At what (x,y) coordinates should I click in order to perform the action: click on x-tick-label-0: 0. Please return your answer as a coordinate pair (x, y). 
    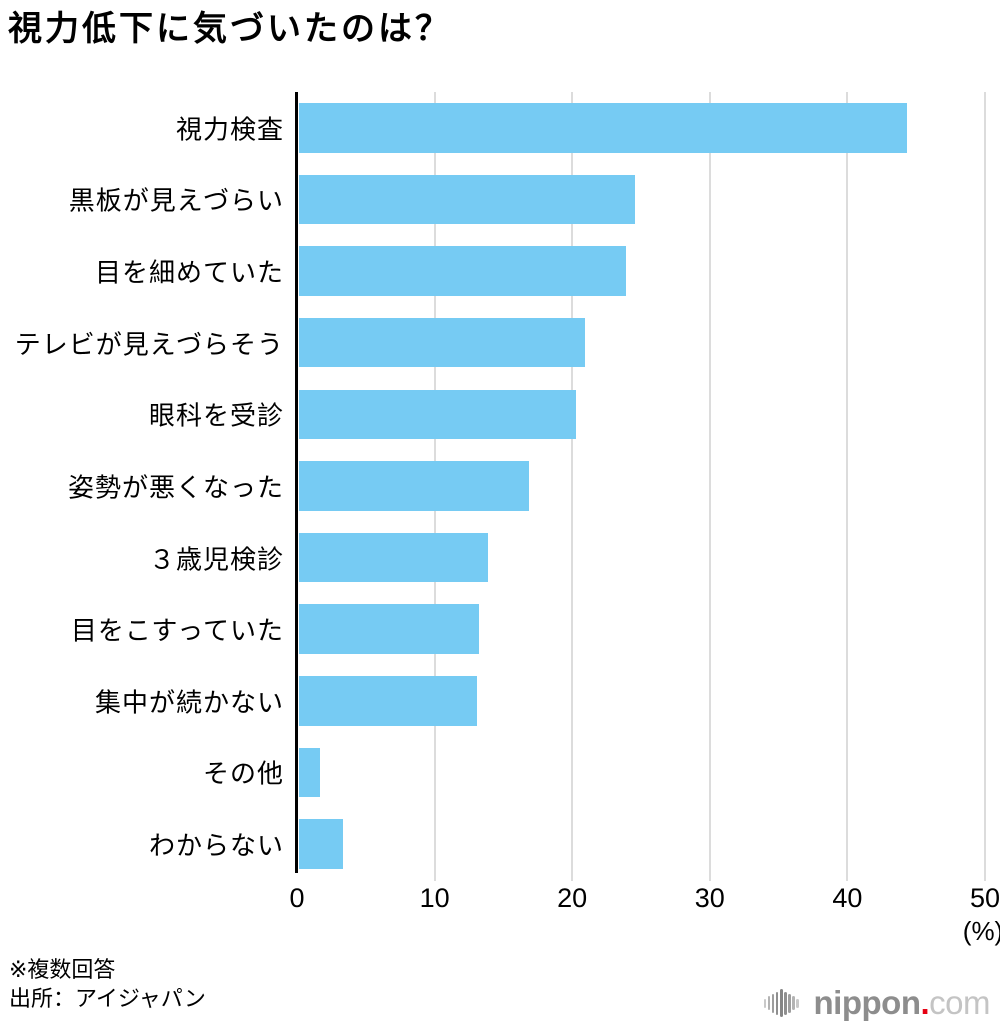
    Looking at the image, I should click on (297, 898).